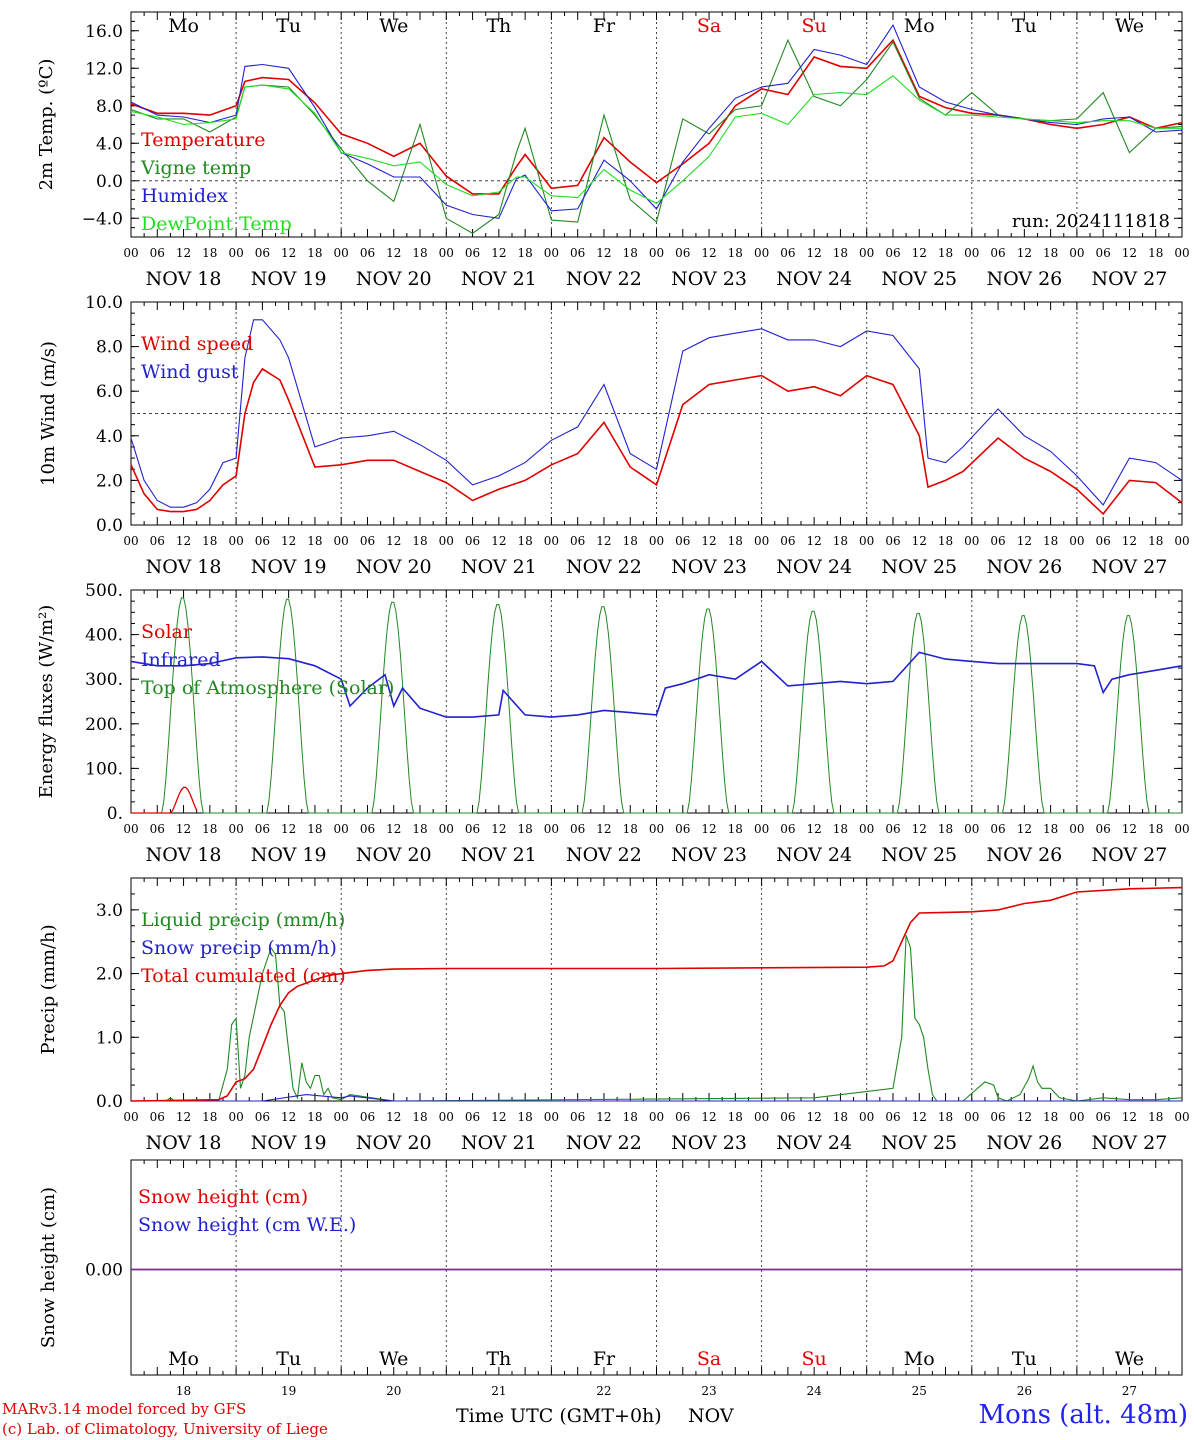  I want to click on day-number-label: 20, so click(393, 1391).